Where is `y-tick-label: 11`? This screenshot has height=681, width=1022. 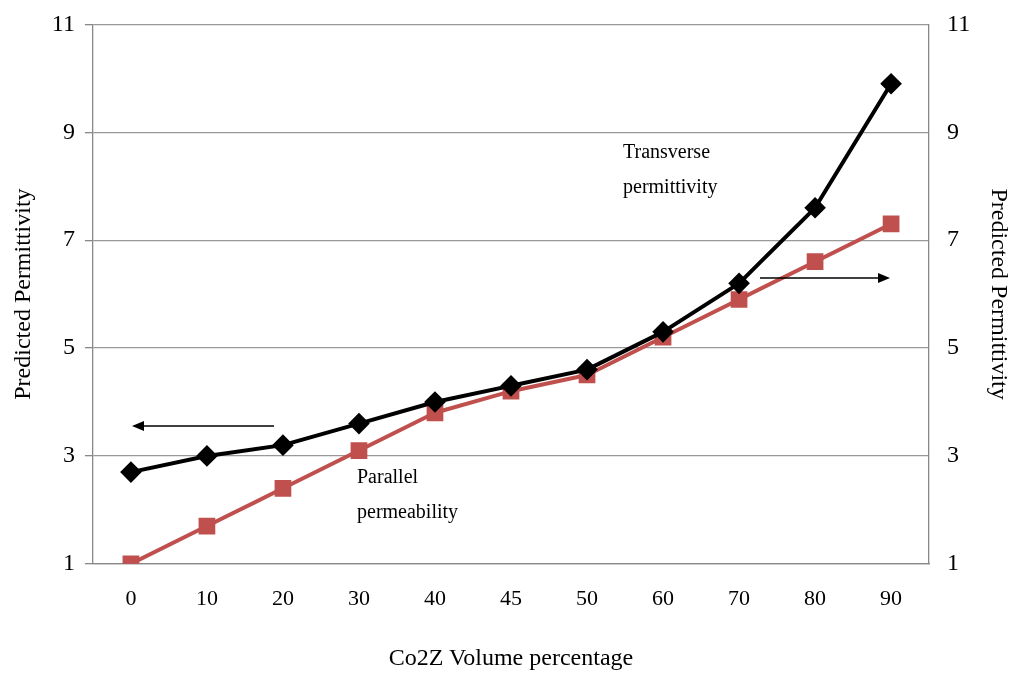
y-tick-label: 11 is located at coordinates (63, 22).